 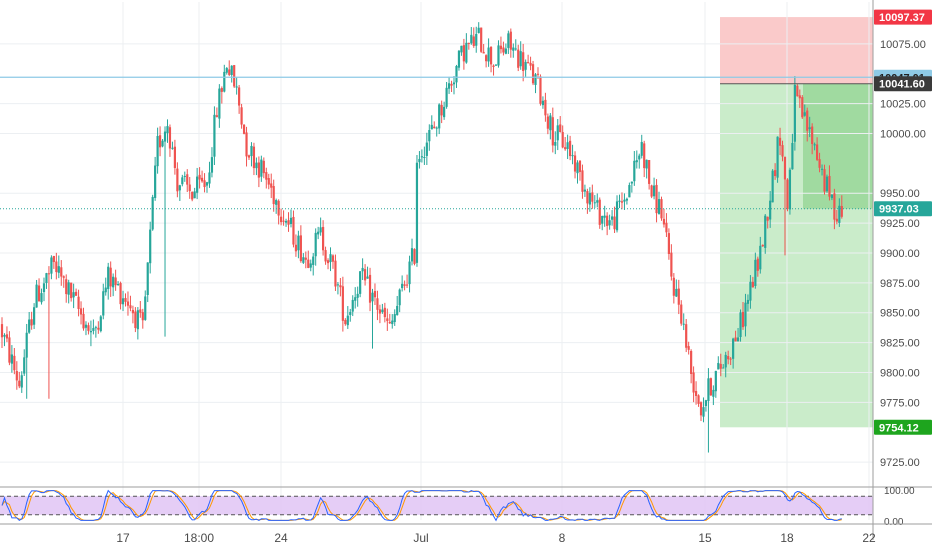 What do you see at coordinates (900, 373) in the screenshot?
I see `price-tick-label: 9800.00` at bounding box center [900, 373].